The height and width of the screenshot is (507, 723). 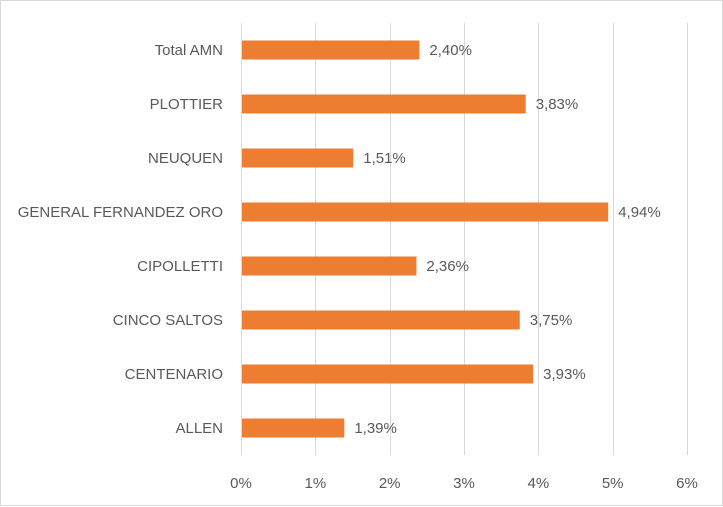 What do you see at coordinates (390, 483) in the screenshot?
I see `x-tick-label: 2%` at bounding box center [390, 483].